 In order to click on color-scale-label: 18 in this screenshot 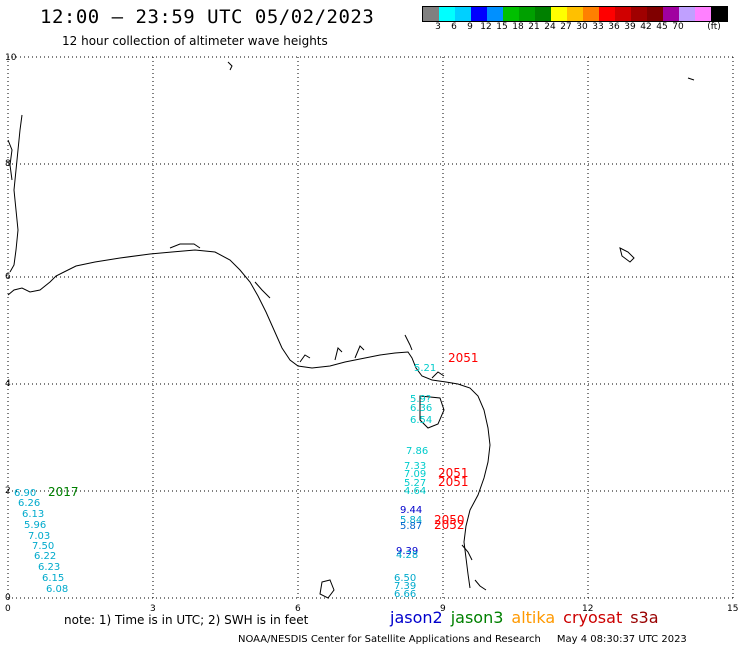, I will do `click(518, 27)`.